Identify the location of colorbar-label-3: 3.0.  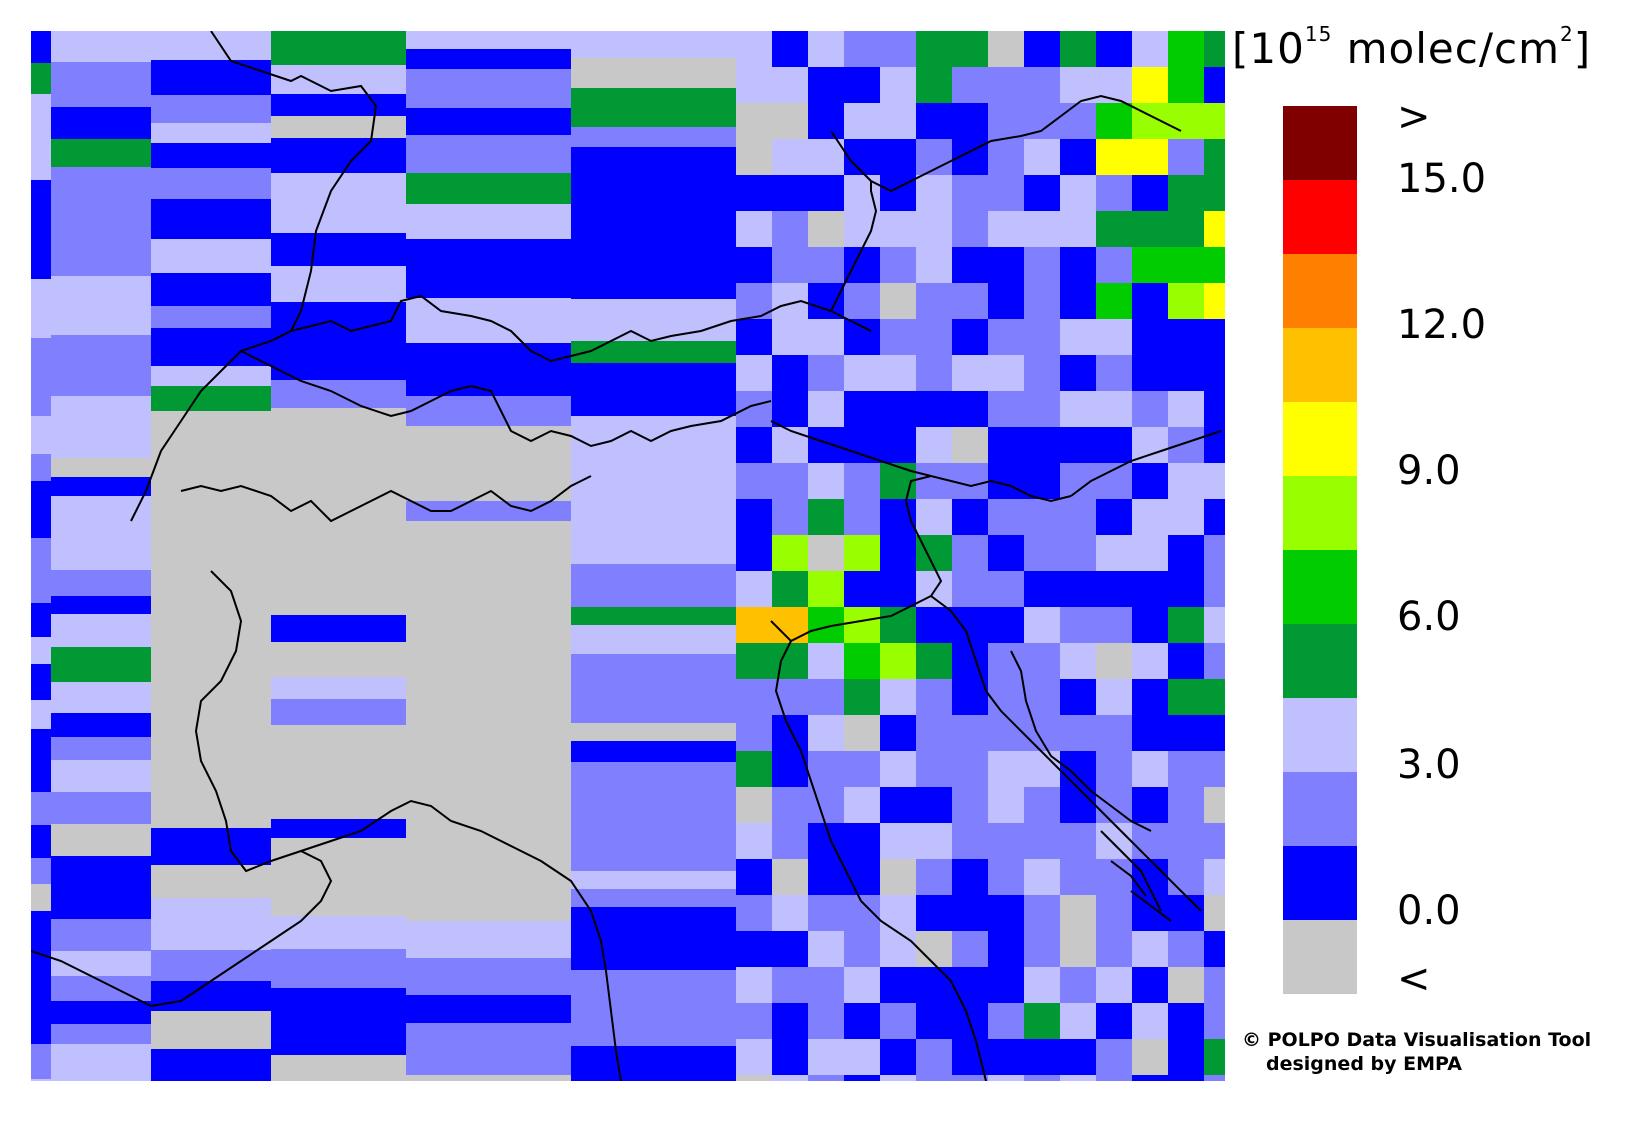
(1429, 765).